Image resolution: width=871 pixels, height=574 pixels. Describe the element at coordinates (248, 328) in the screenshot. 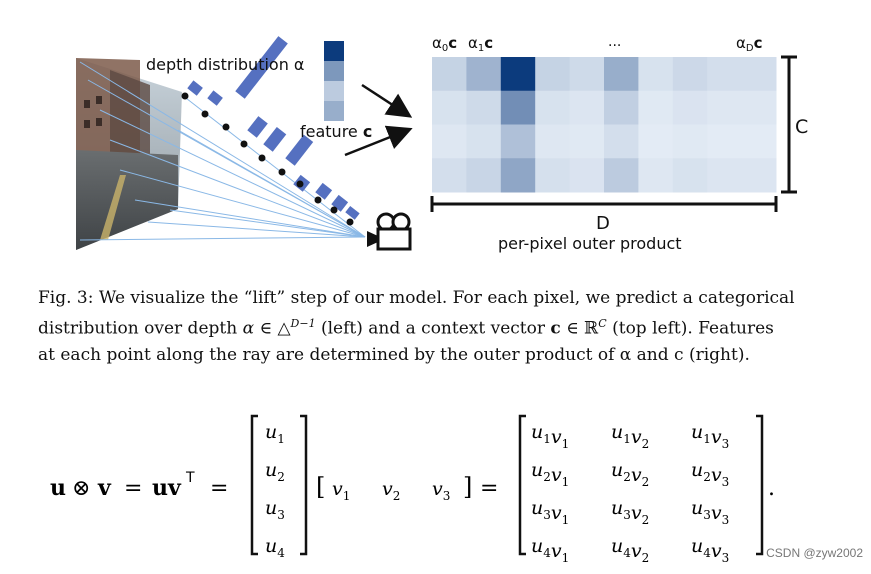

I see `caption-alpha: α` at that location.